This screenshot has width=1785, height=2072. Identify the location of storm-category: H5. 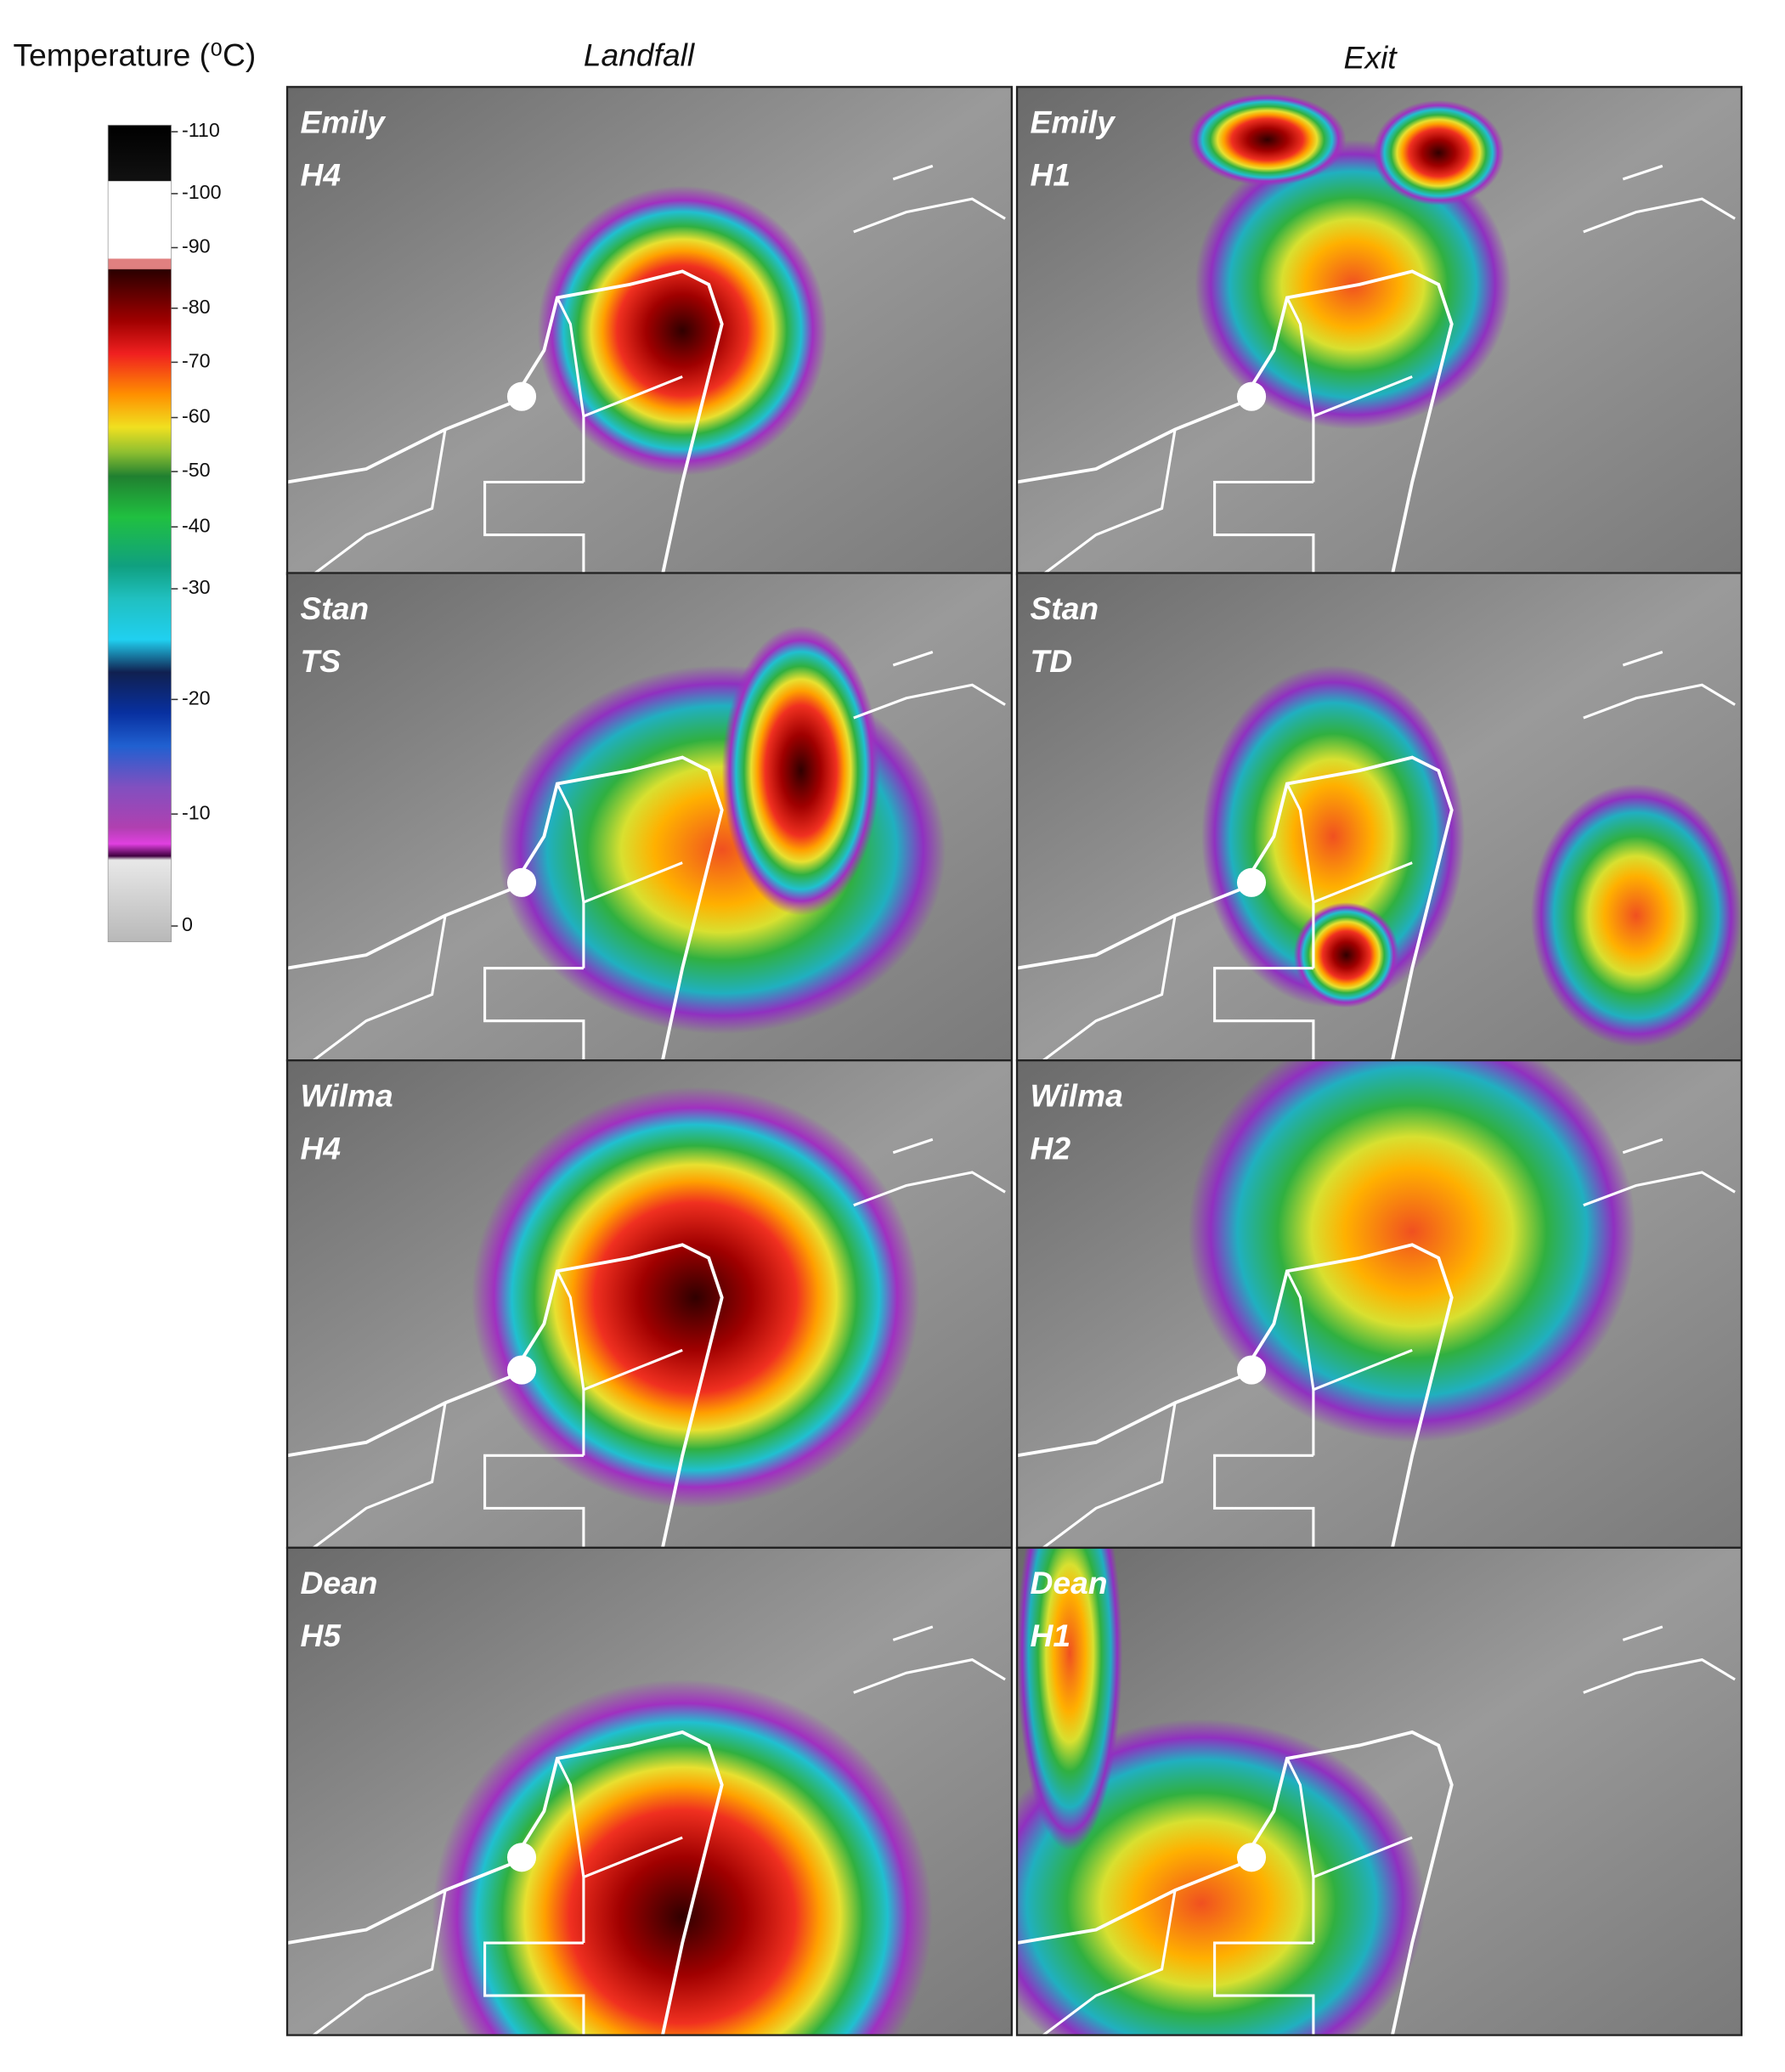
(321, 1635).